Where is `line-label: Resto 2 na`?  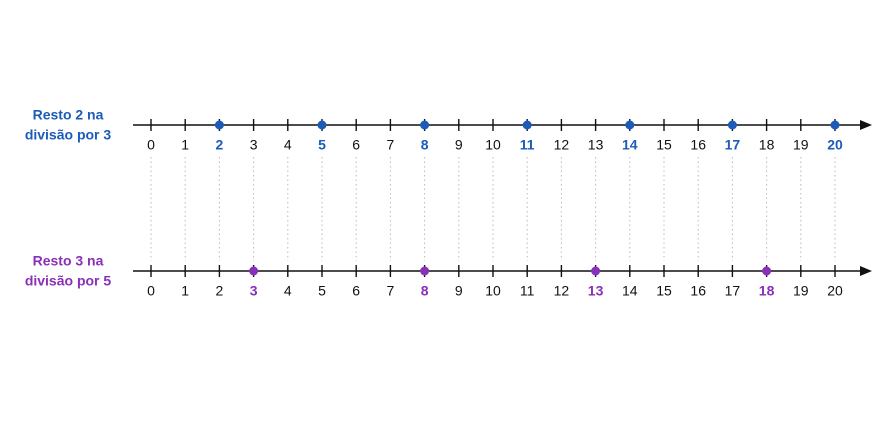 line-label: Resto 2 na is located at coordinates (68, 115).